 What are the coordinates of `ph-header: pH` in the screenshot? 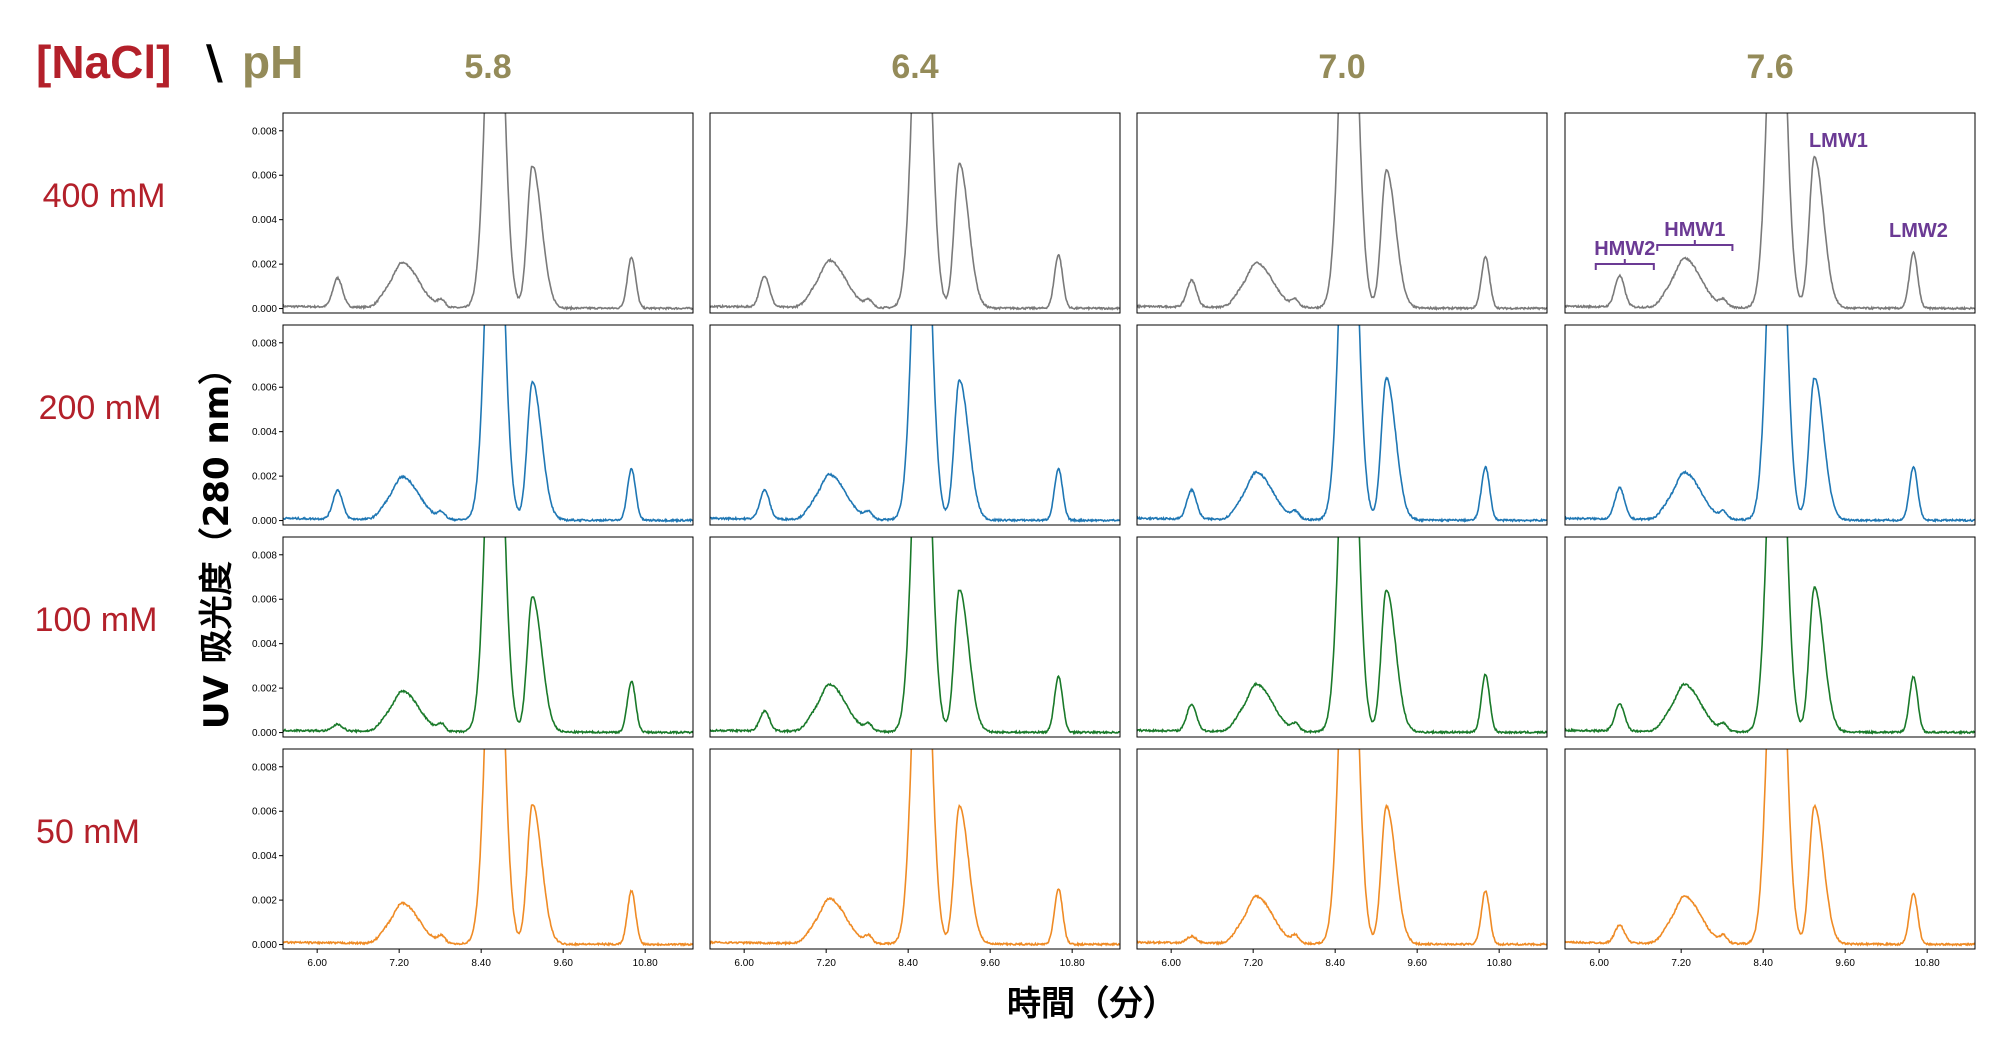 It's located at (272, 62).